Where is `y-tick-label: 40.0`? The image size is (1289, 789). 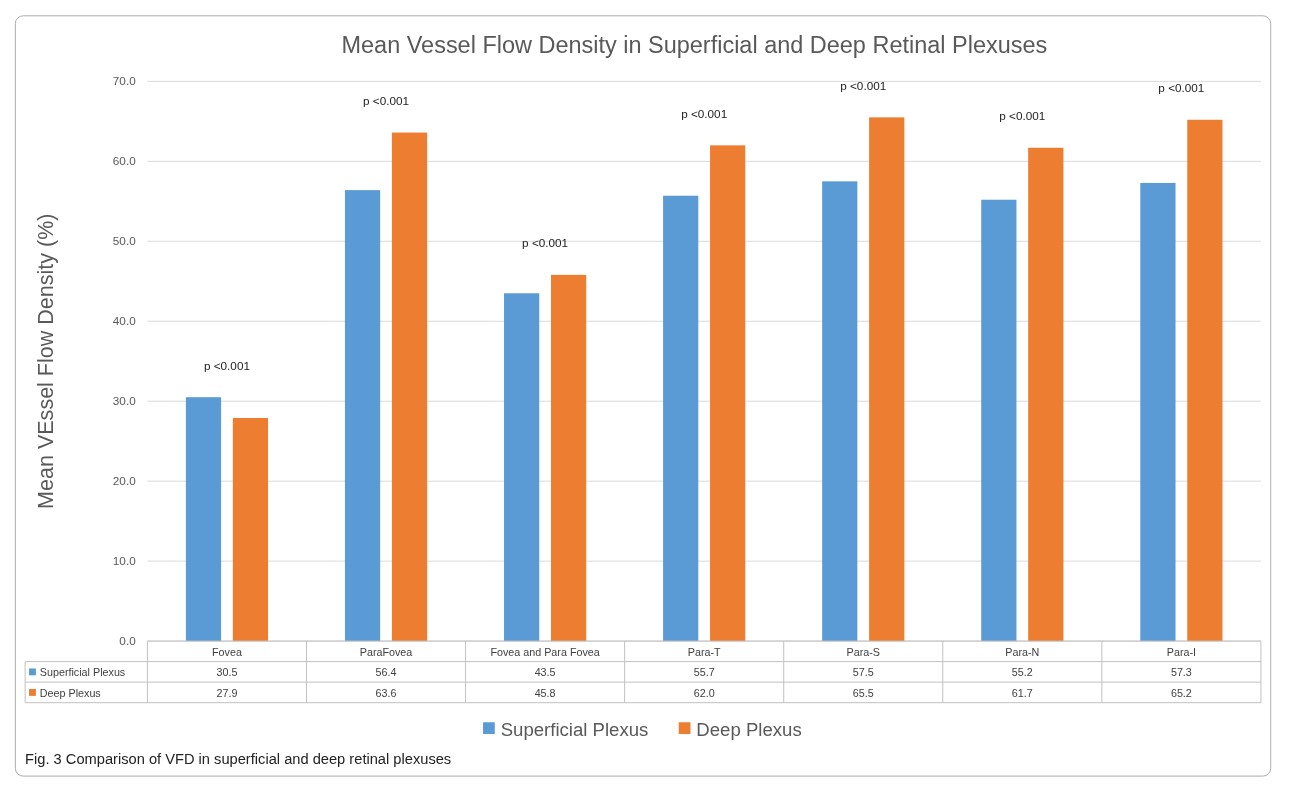
y-tick-label: 40.0 is located at coordinates (124, 321).